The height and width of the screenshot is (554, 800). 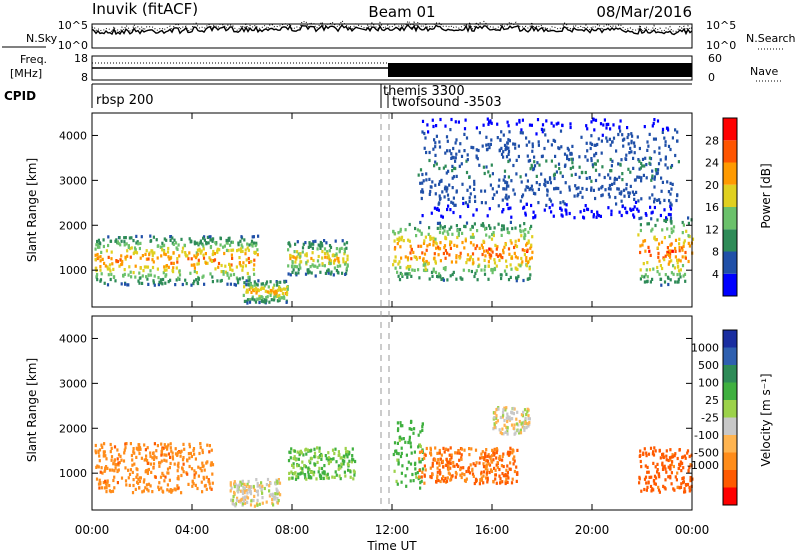 I want to click on velocity-colorbar-swatch, so click(x=730, y=356).